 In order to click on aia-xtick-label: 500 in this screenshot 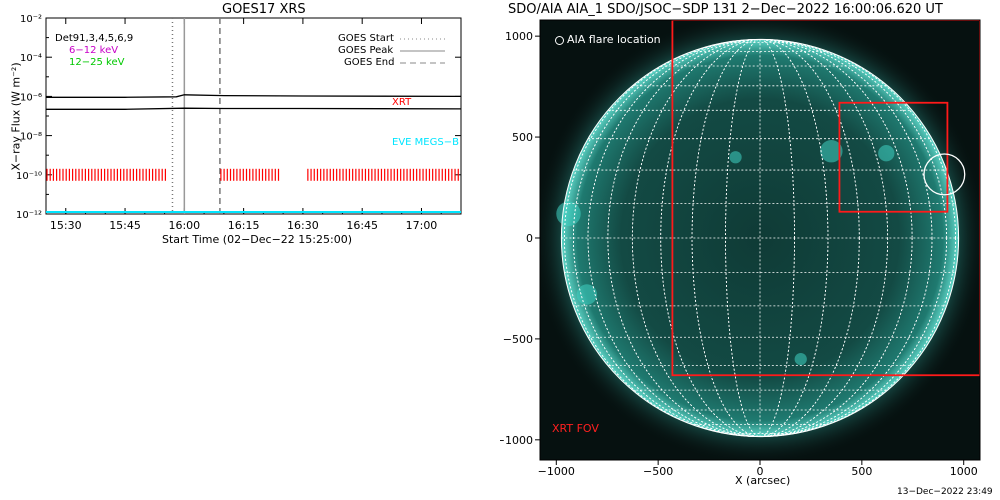, I will do `click(861, 471)`.